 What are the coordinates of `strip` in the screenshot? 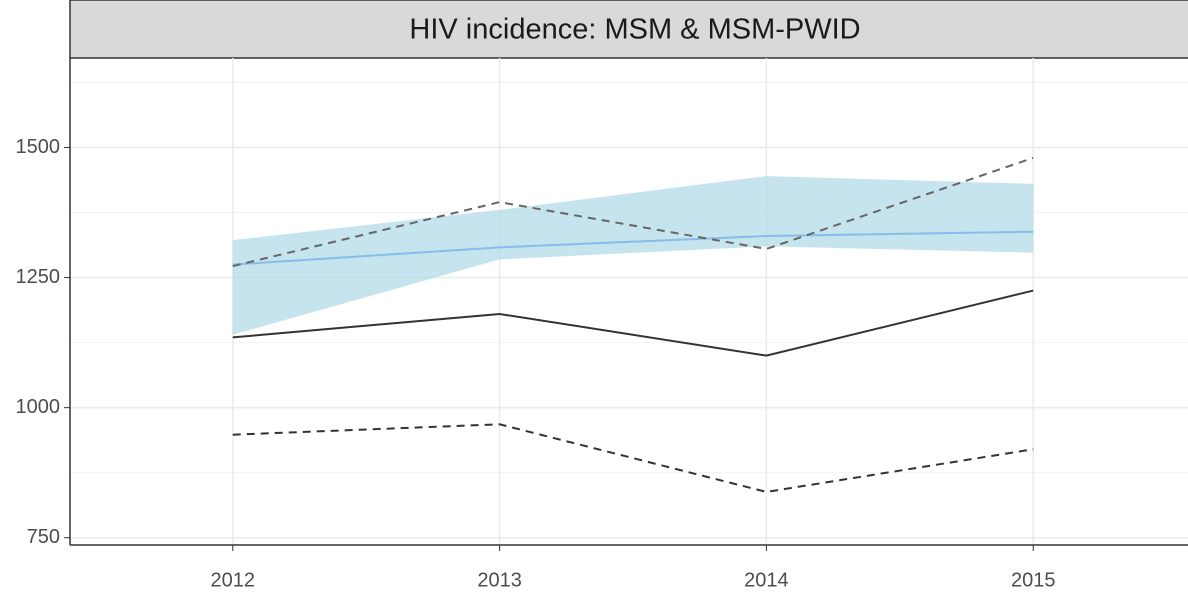 It's located at (628, 29).